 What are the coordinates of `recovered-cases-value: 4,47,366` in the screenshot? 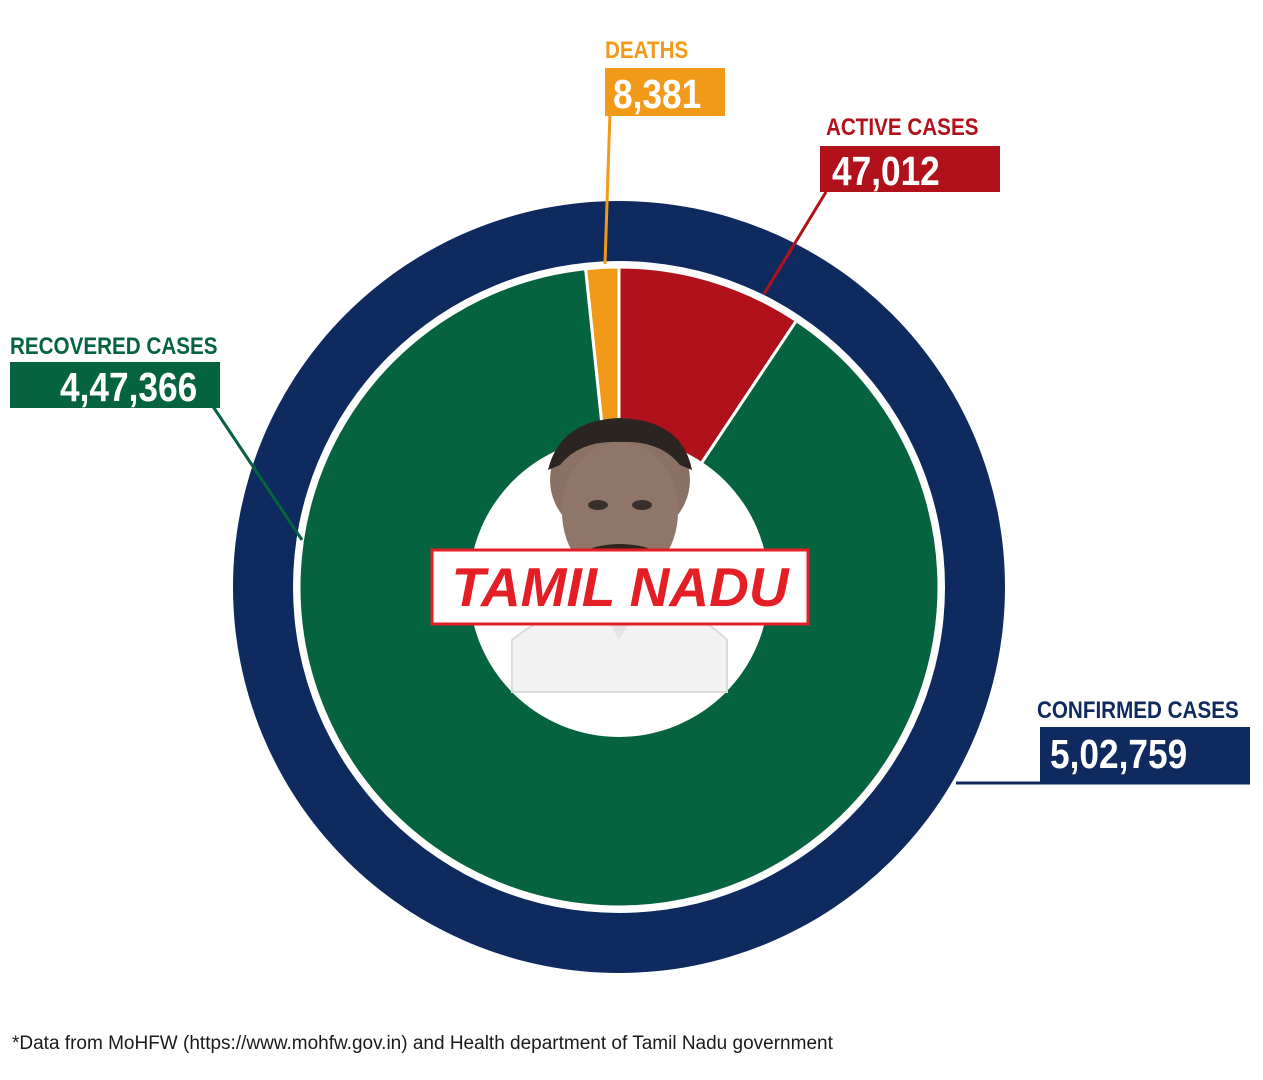 It's located at (128, 388).